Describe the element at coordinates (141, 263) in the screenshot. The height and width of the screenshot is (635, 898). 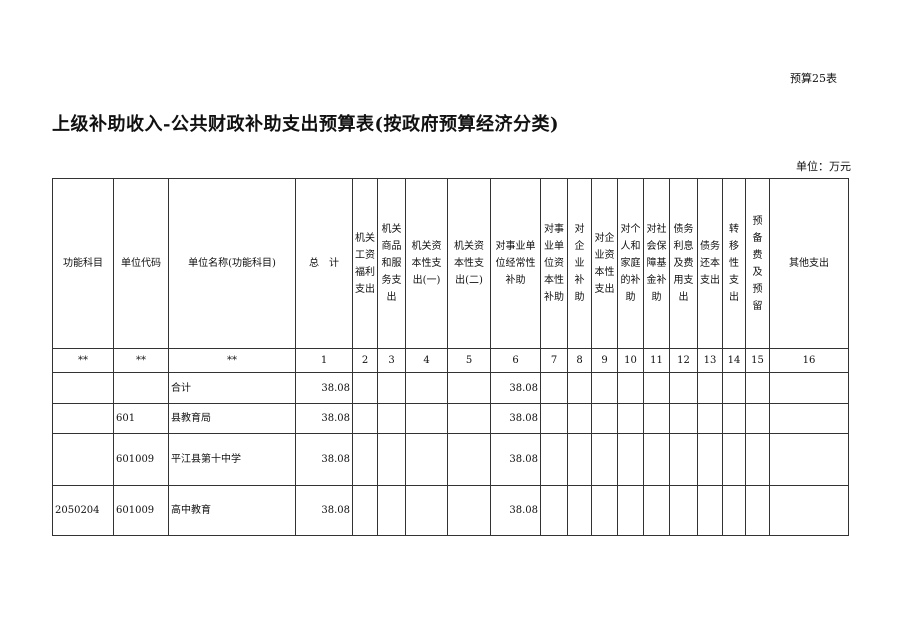
I see `header-cell: 单位代码` at that location.